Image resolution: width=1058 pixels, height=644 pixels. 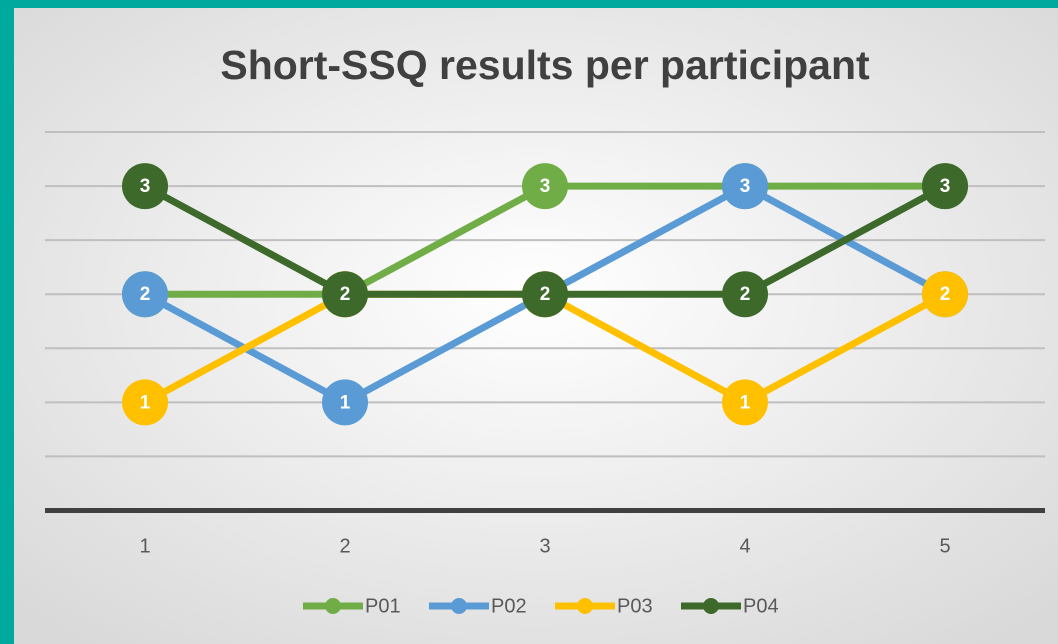 What do you see at coordinates (944, 546) in the screenshot?
I see `x-tick-label: 5` at bounding box center [944, 546].